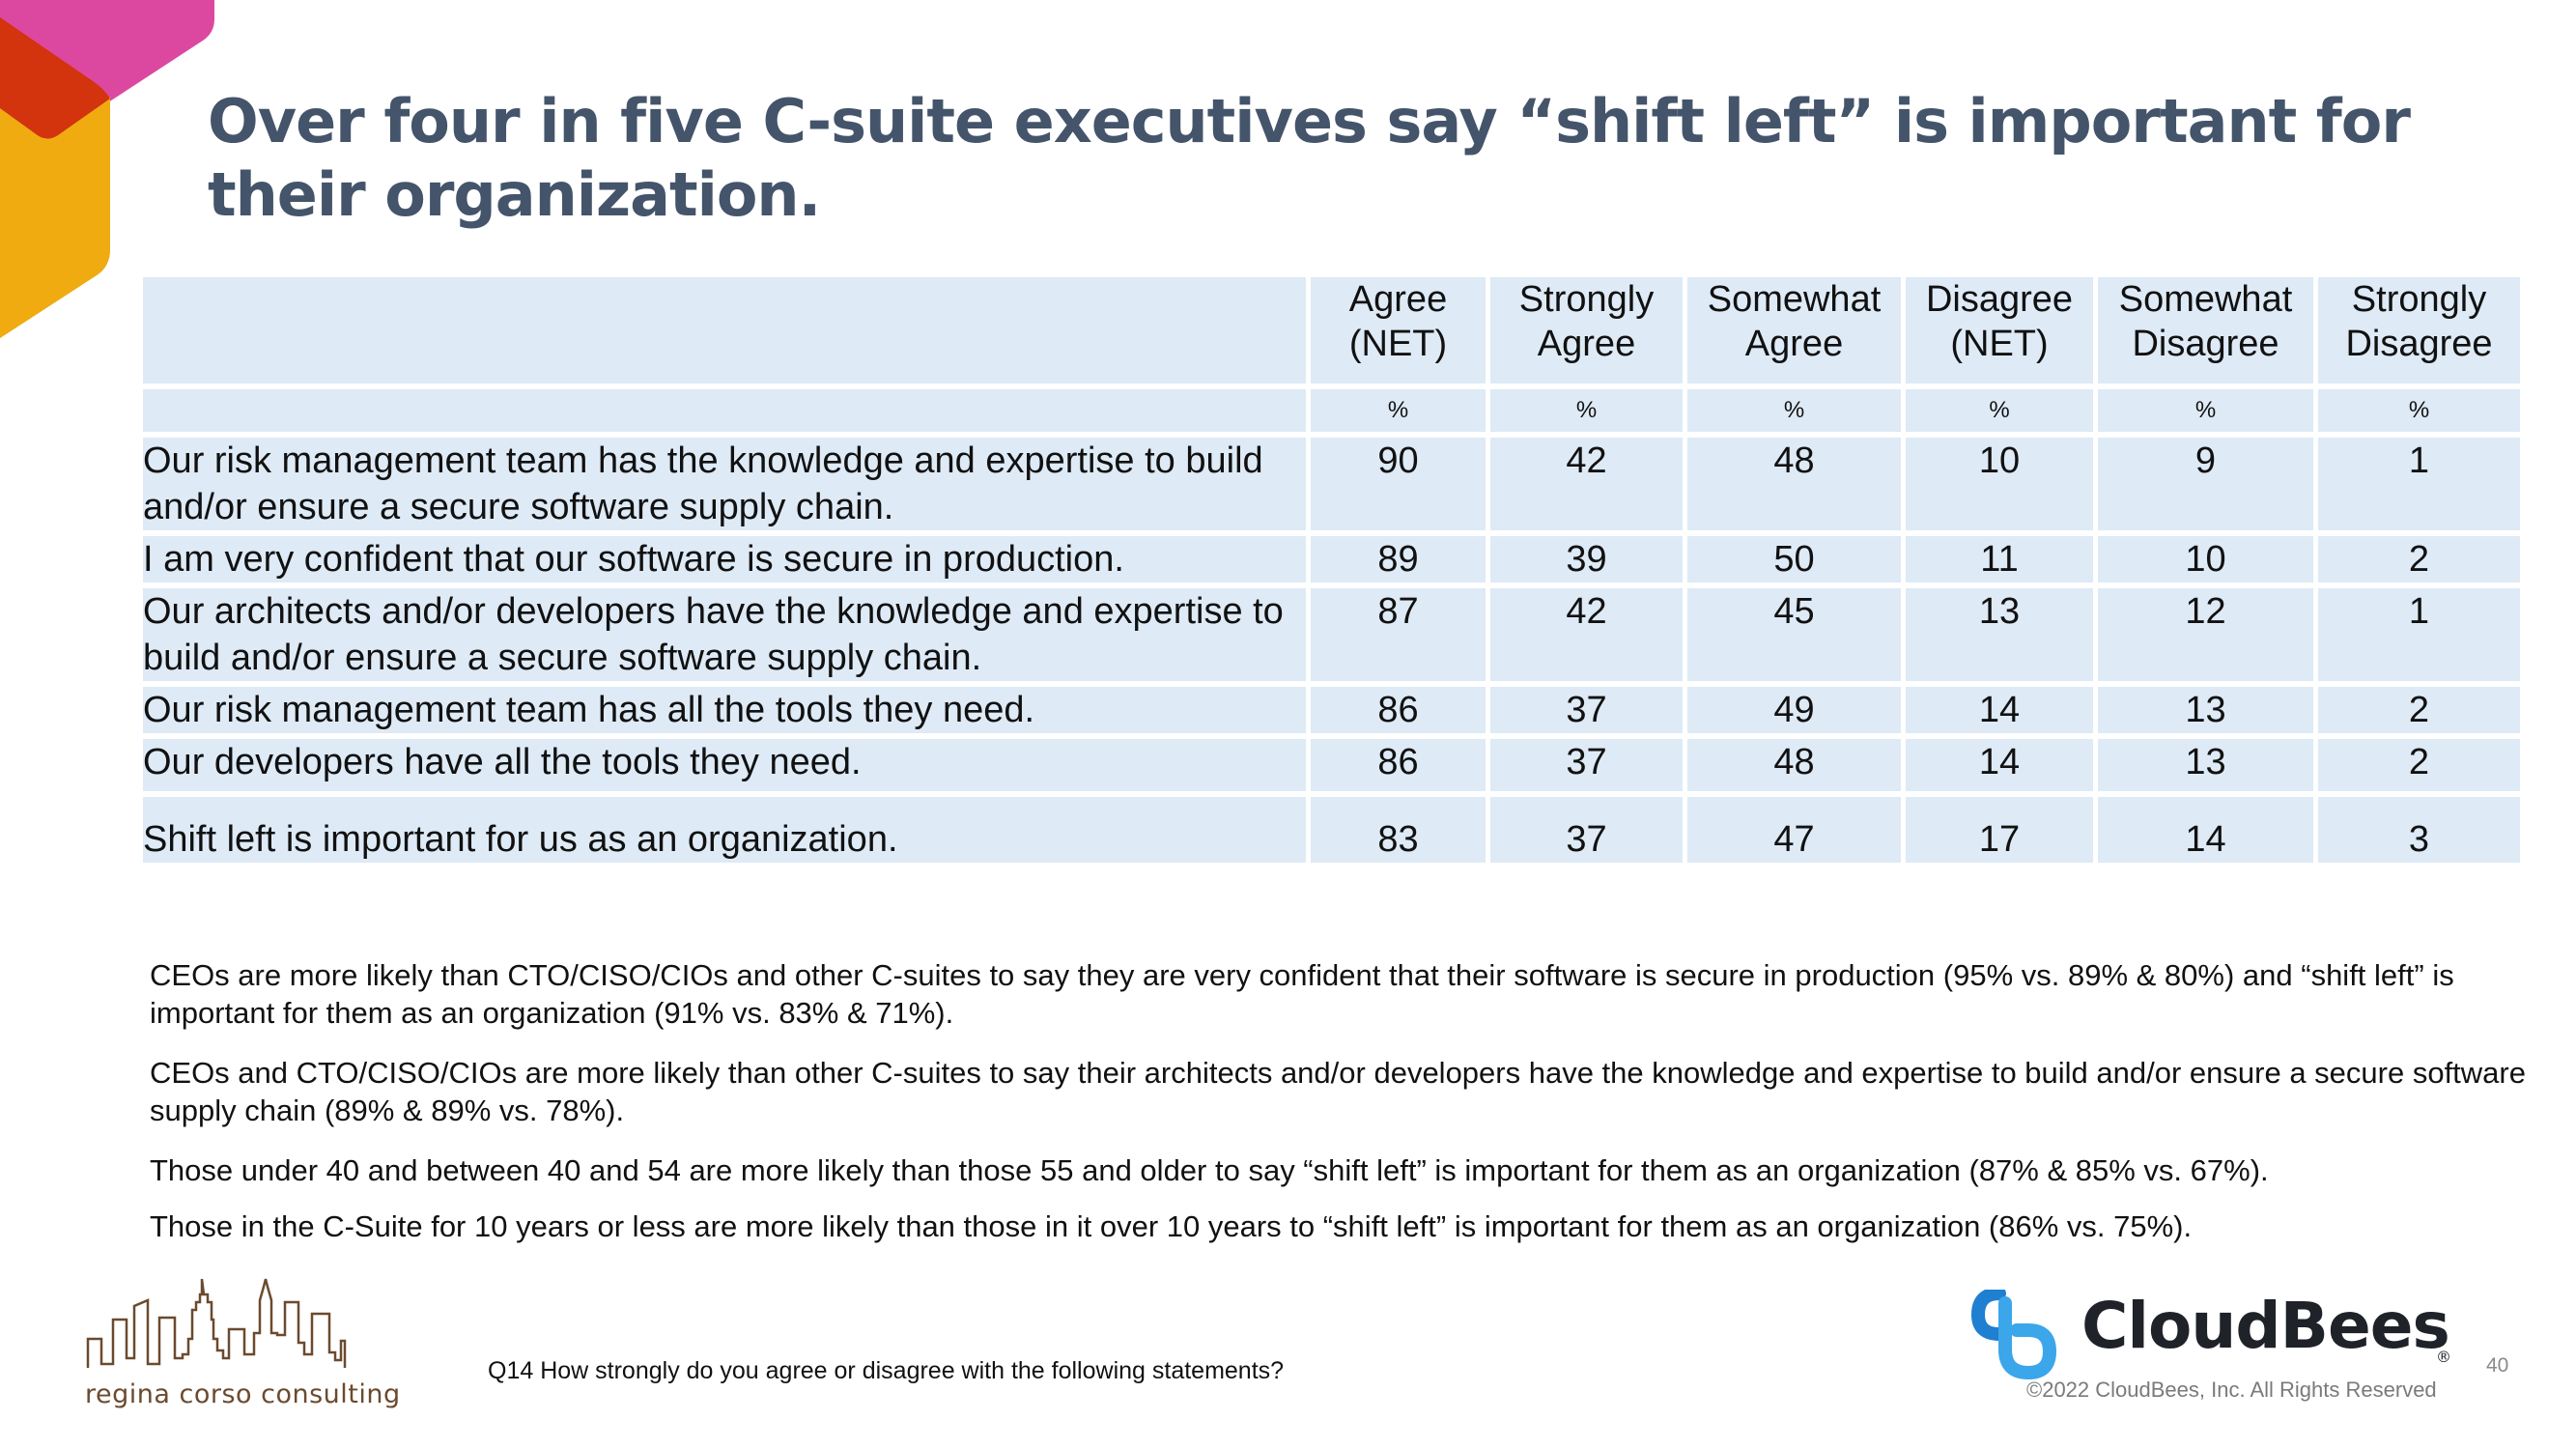 The height and width of the screenshot is (1449, 2576). I want to click on statement-column-header, so click(724, 330).